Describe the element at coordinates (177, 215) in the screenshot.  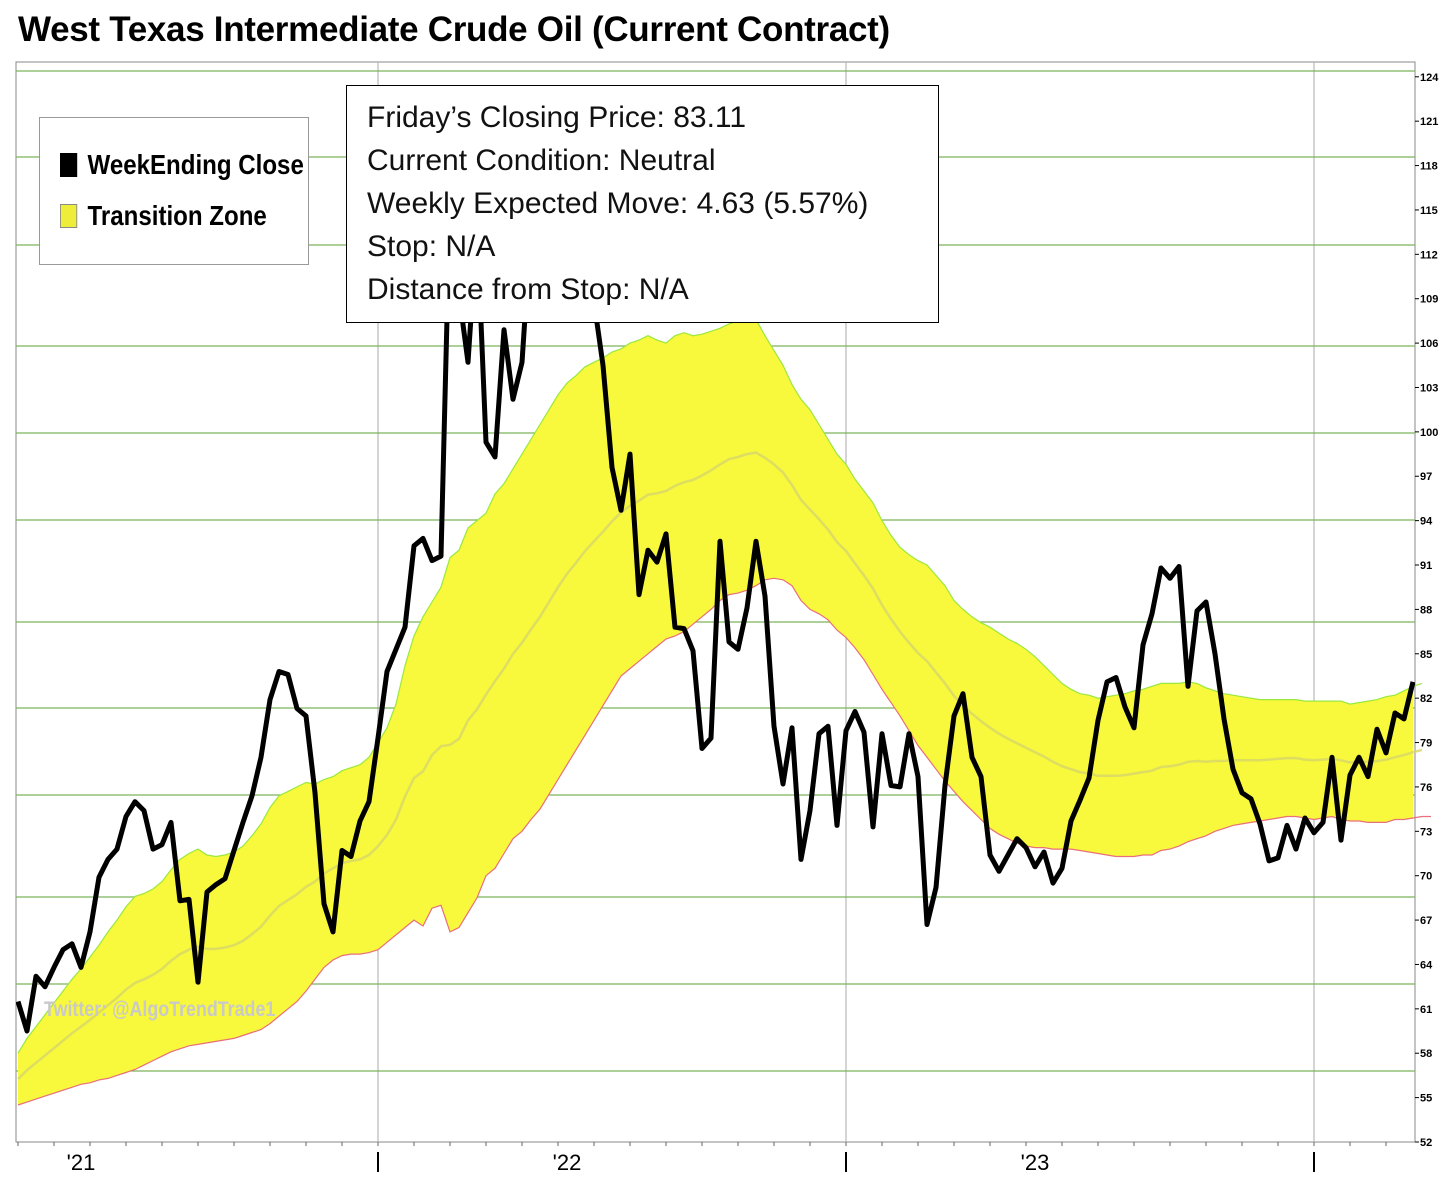
I see `legend-label-zone: Transition Zone` at that location.